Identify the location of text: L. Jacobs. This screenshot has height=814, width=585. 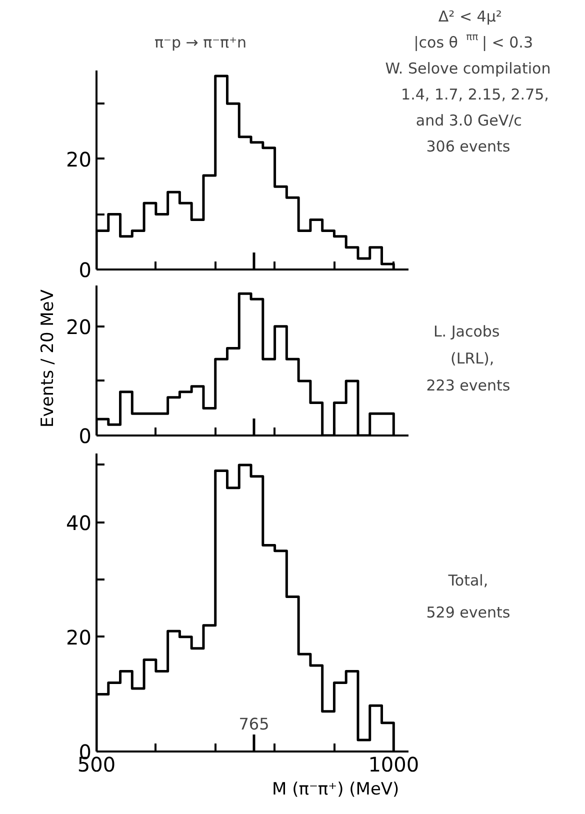
(466, 331).